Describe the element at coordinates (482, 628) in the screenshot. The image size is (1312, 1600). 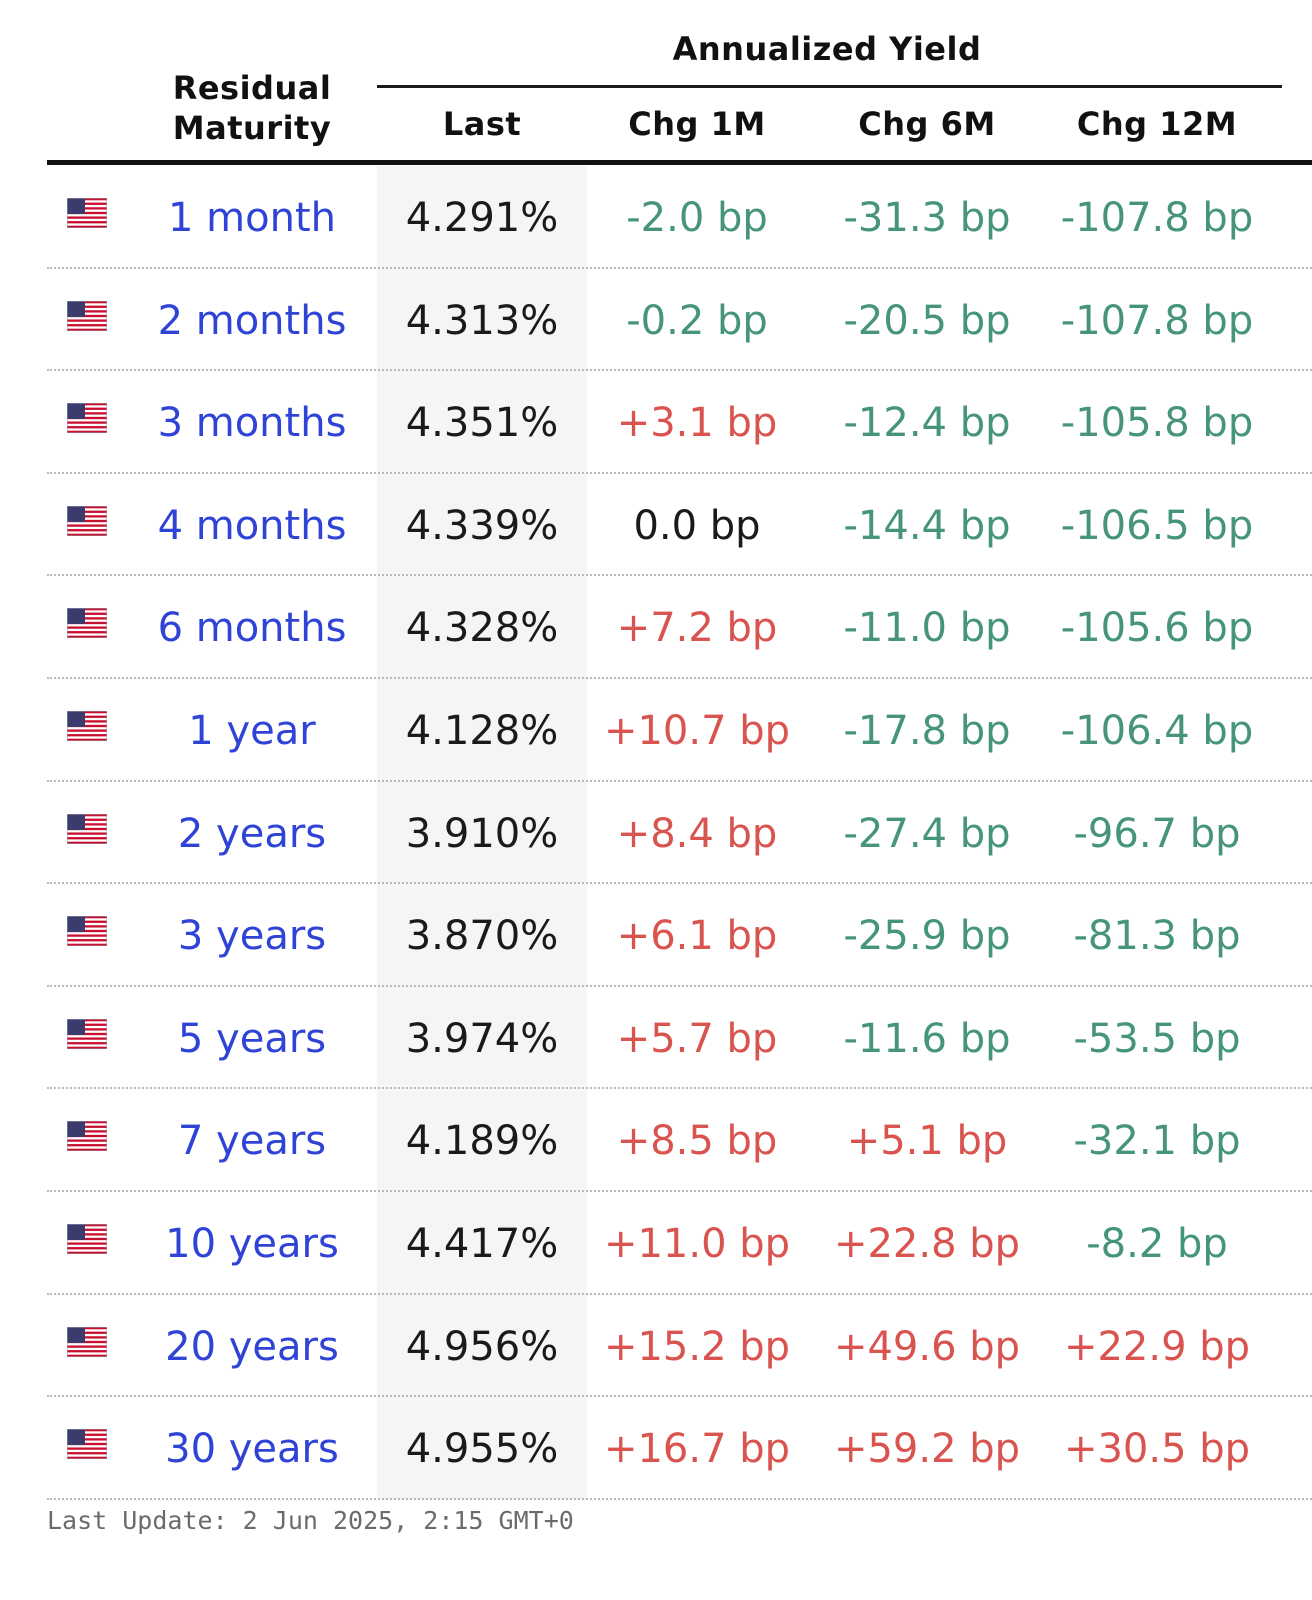
I see `last-yield: 4.328%` at that location.